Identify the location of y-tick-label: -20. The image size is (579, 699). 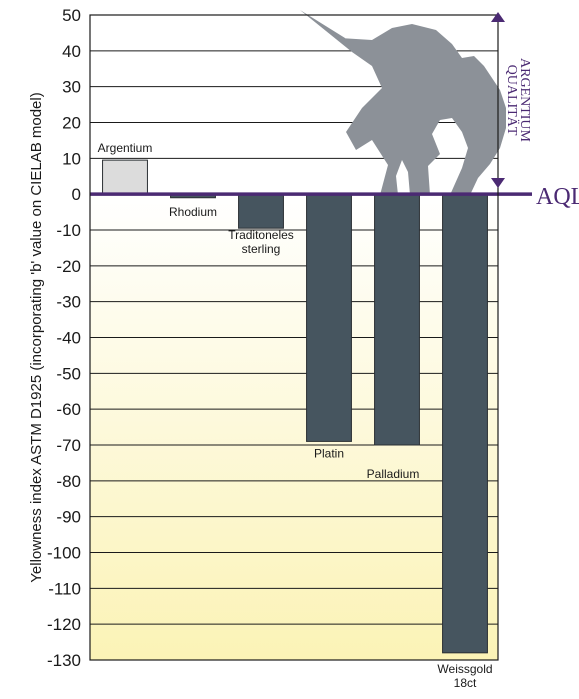
(68, 266).